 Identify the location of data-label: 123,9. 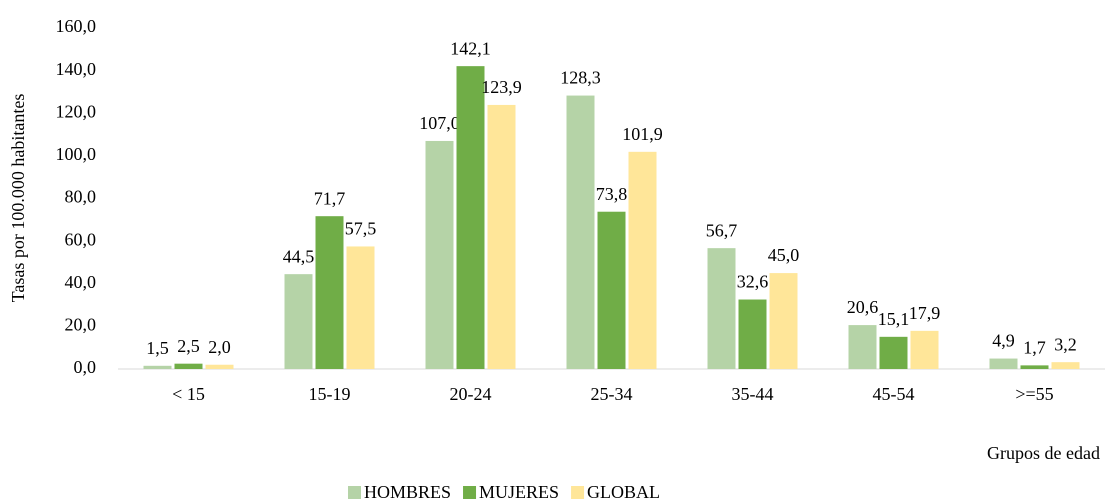
(501, 87).